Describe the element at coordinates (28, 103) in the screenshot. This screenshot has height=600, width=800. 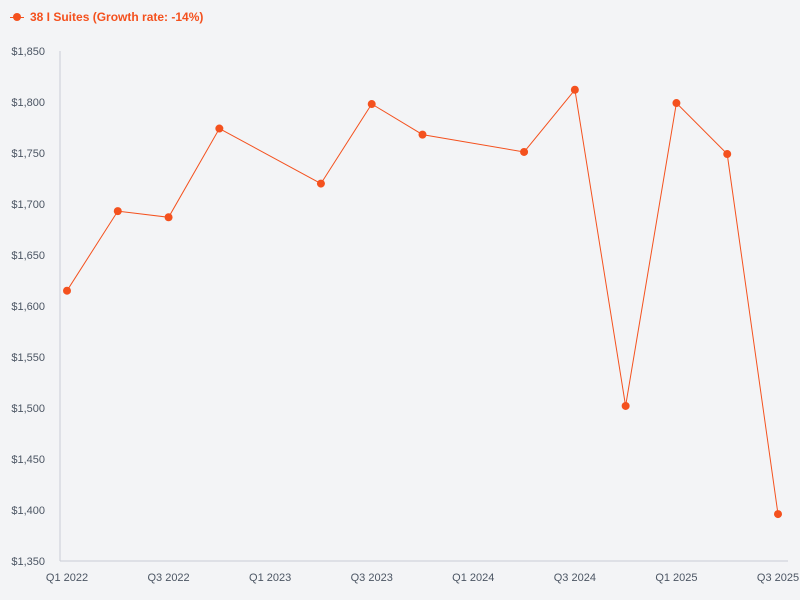
I see `y-tick-label: $1,800` at that location.